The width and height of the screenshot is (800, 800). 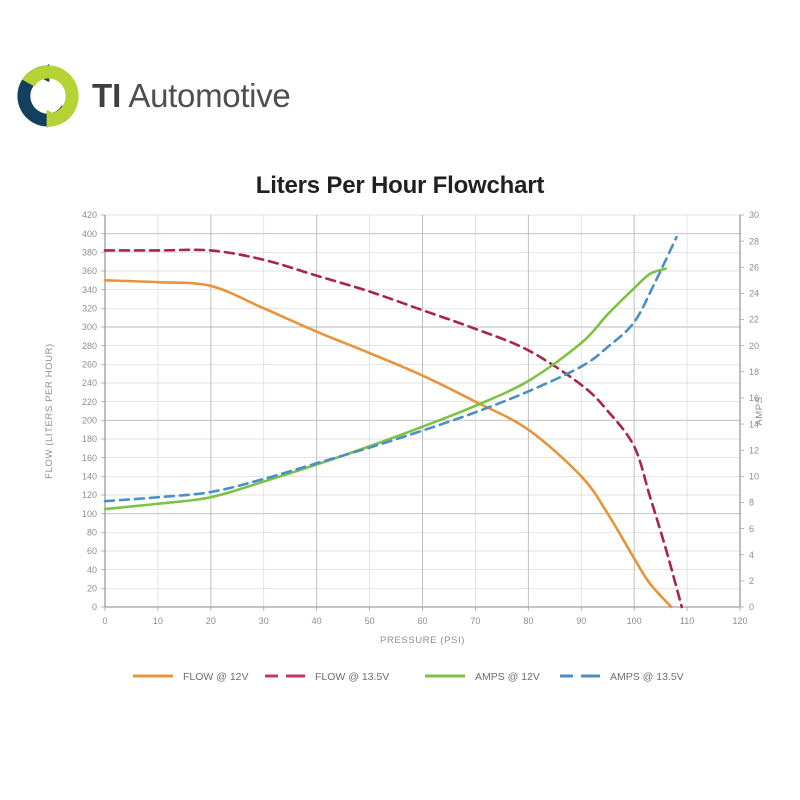 I want to click on y-axis-left-tick-label: 140, so click(x=89, y=477).